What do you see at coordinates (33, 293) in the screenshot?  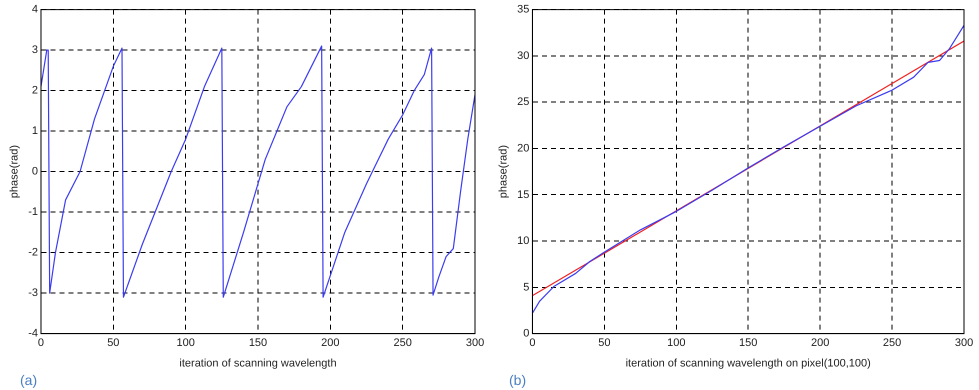 I see `y-tick-label: -3` at bounding box center [33, 293].